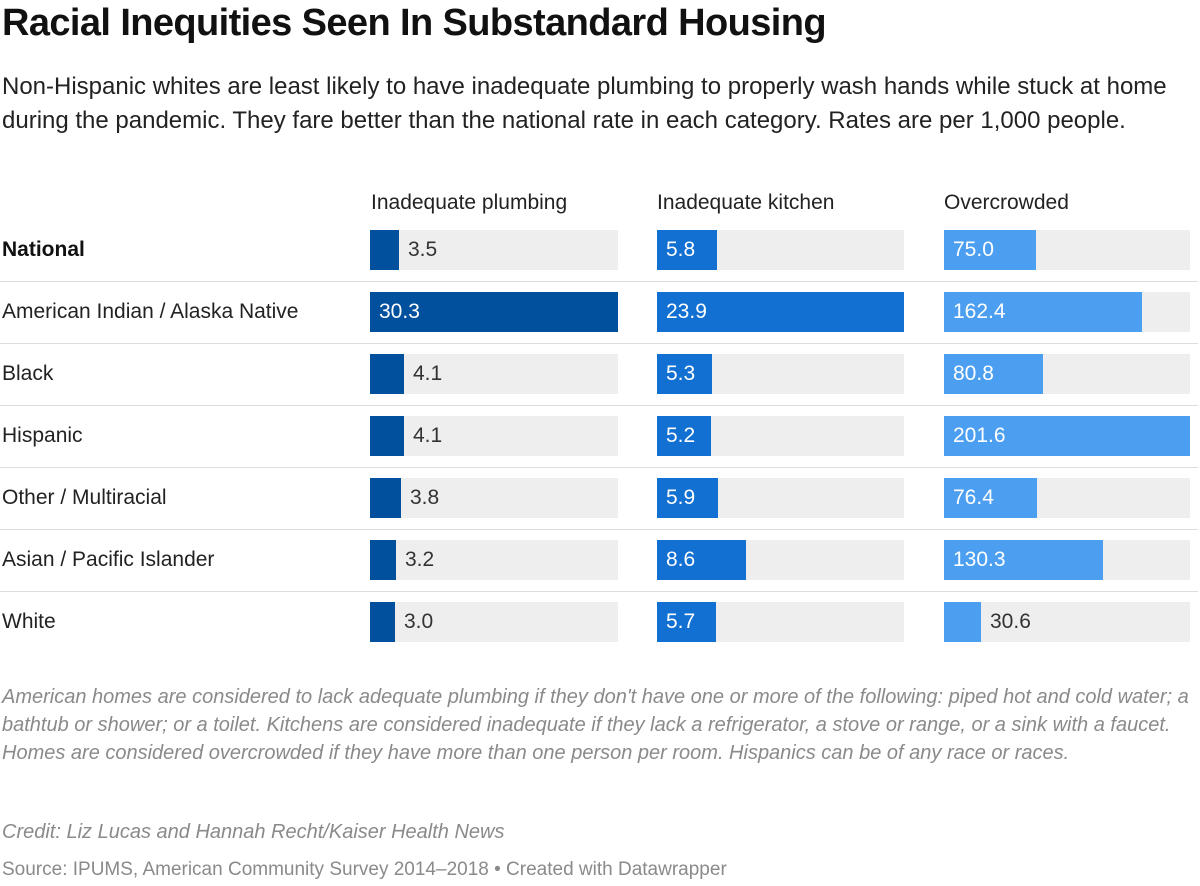 The image size is (1200, 886). I want to click on table-row: Asian / Pacific Islander 3.2 8.6 130.3, so click(600, 571).